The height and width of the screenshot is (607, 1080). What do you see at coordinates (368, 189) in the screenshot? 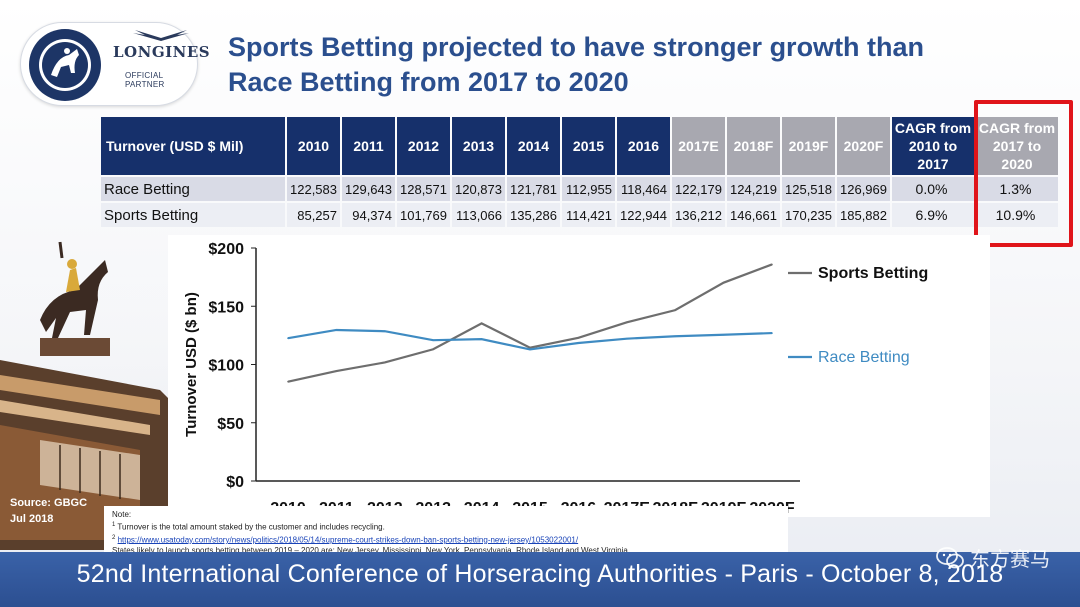
I see `table-cell: 129,643` at bounding box center [368, 189].